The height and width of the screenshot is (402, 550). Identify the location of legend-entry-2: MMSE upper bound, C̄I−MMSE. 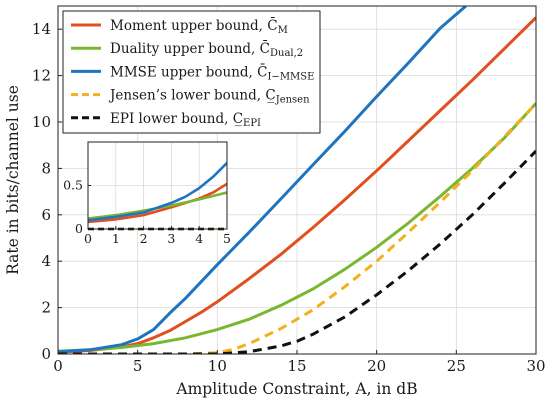
(212, 73).